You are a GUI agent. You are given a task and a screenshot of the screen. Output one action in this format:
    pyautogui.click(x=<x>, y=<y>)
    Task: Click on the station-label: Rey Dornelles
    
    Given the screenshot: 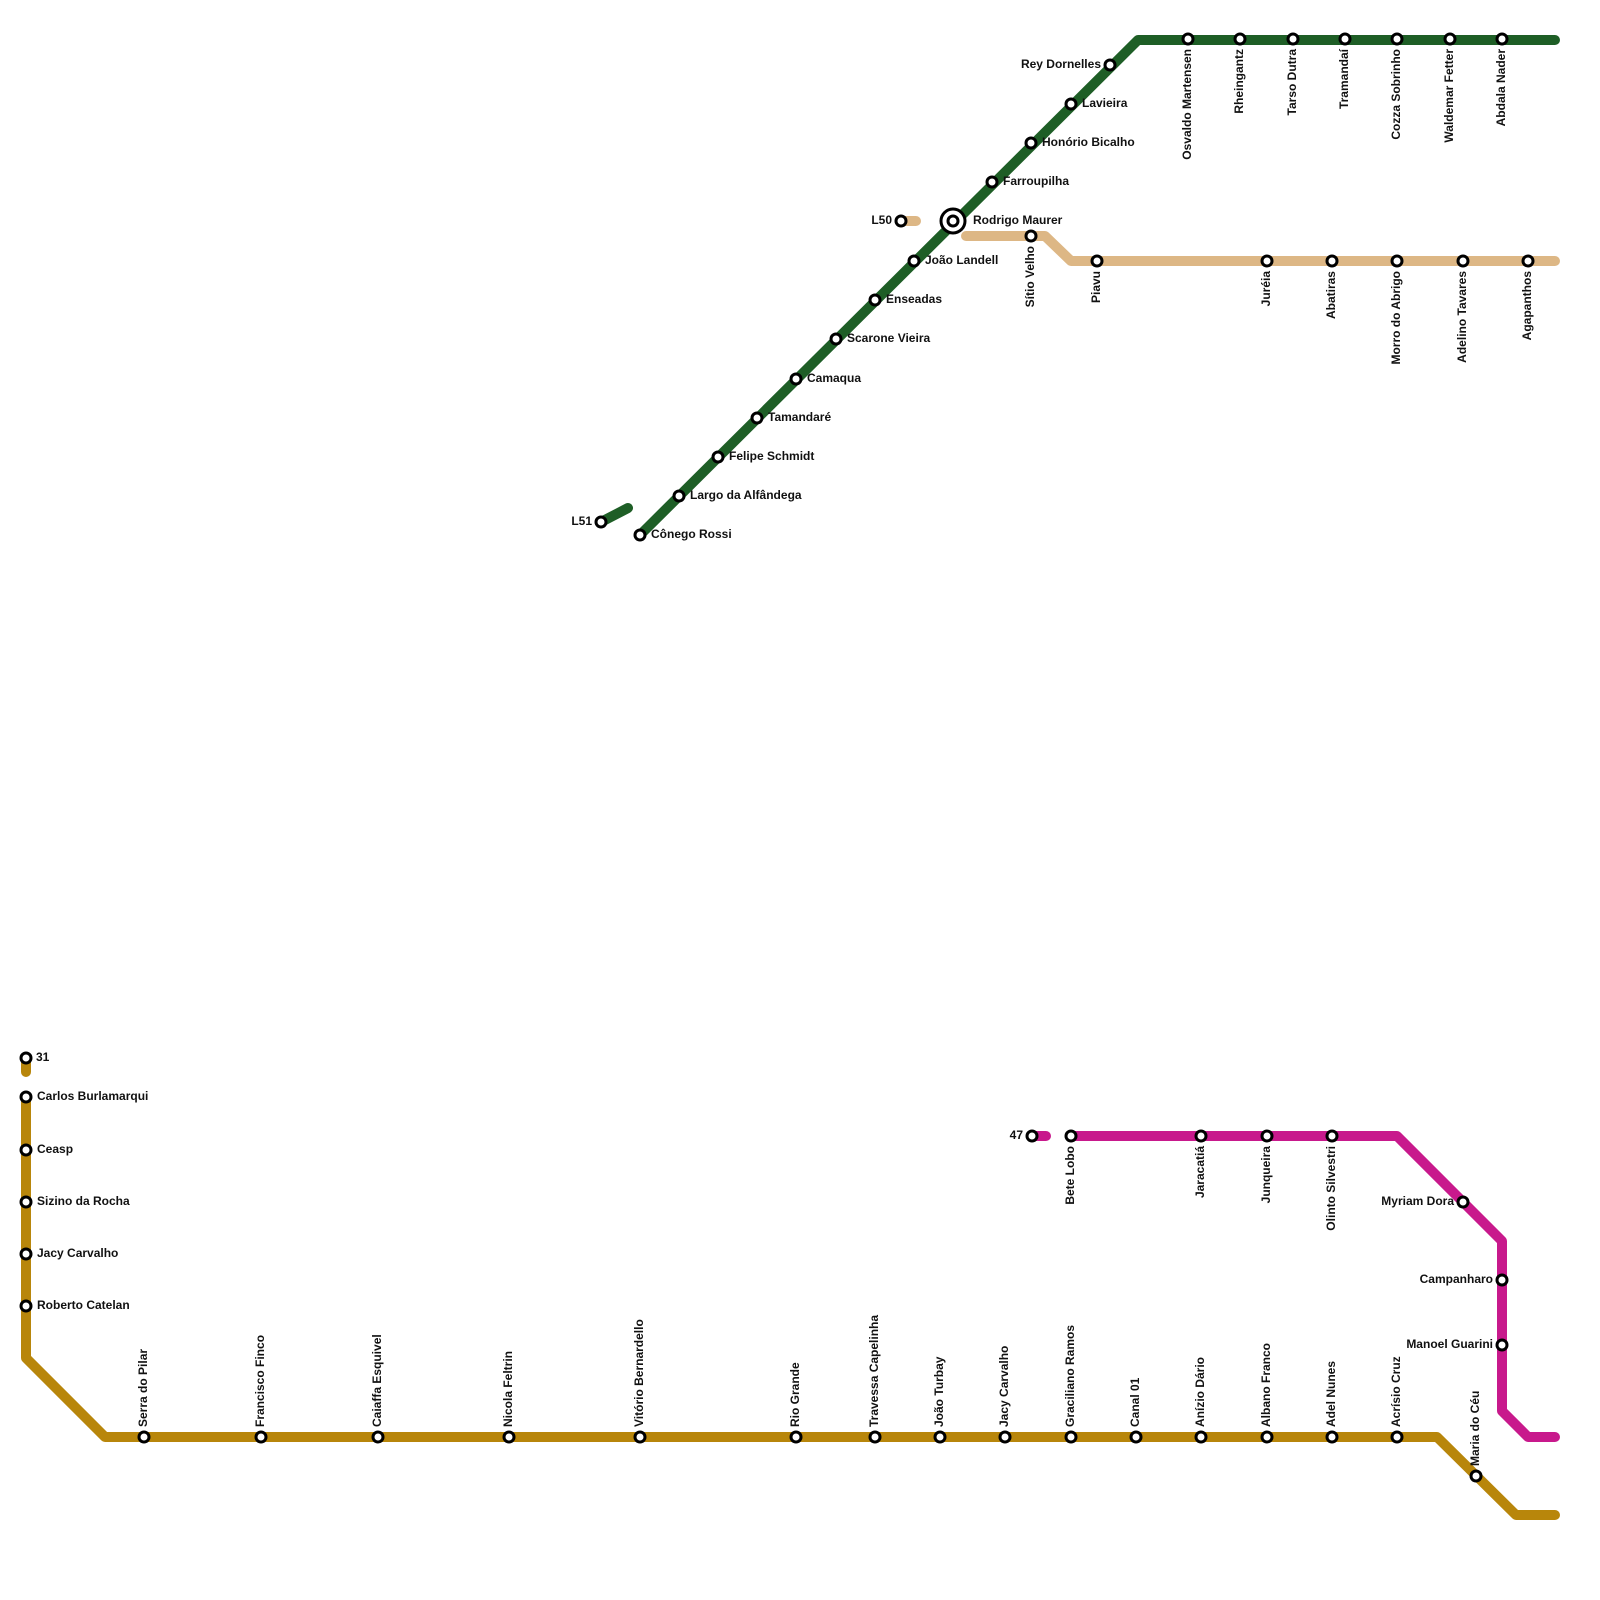 What is the action you would take?
    pyautogui.click(x=1061, y=64)
    